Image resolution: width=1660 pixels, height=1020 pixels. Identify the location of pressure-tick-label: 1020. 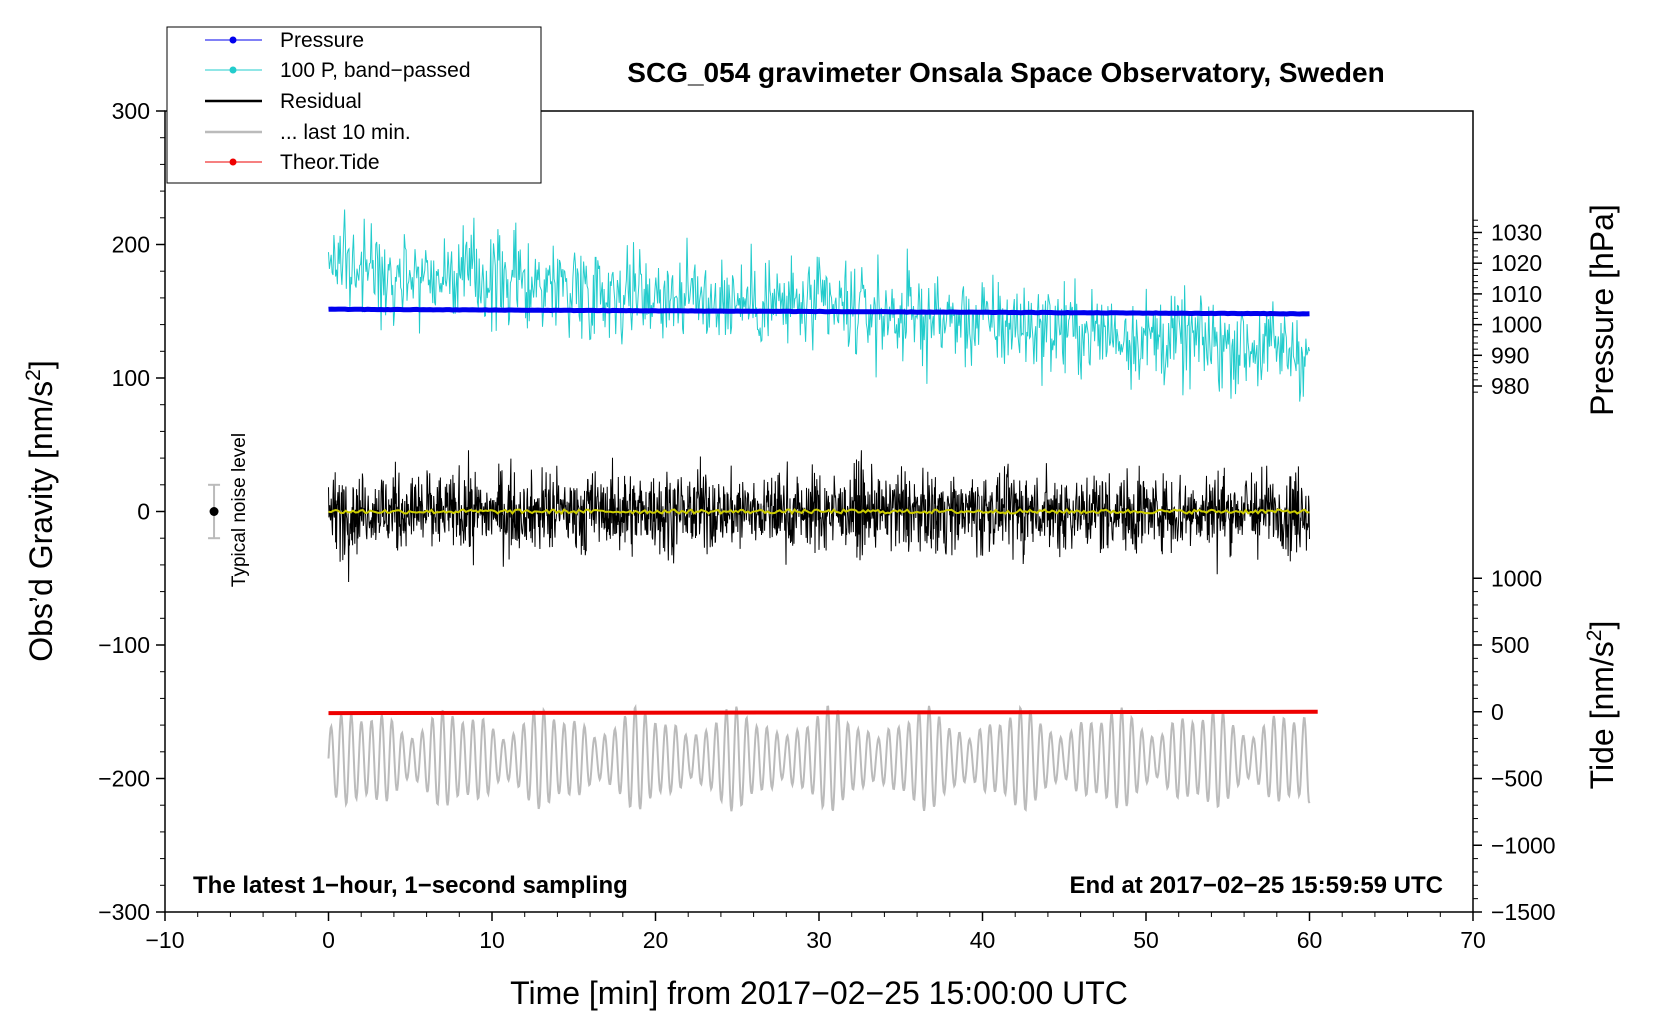
(1516, 263).